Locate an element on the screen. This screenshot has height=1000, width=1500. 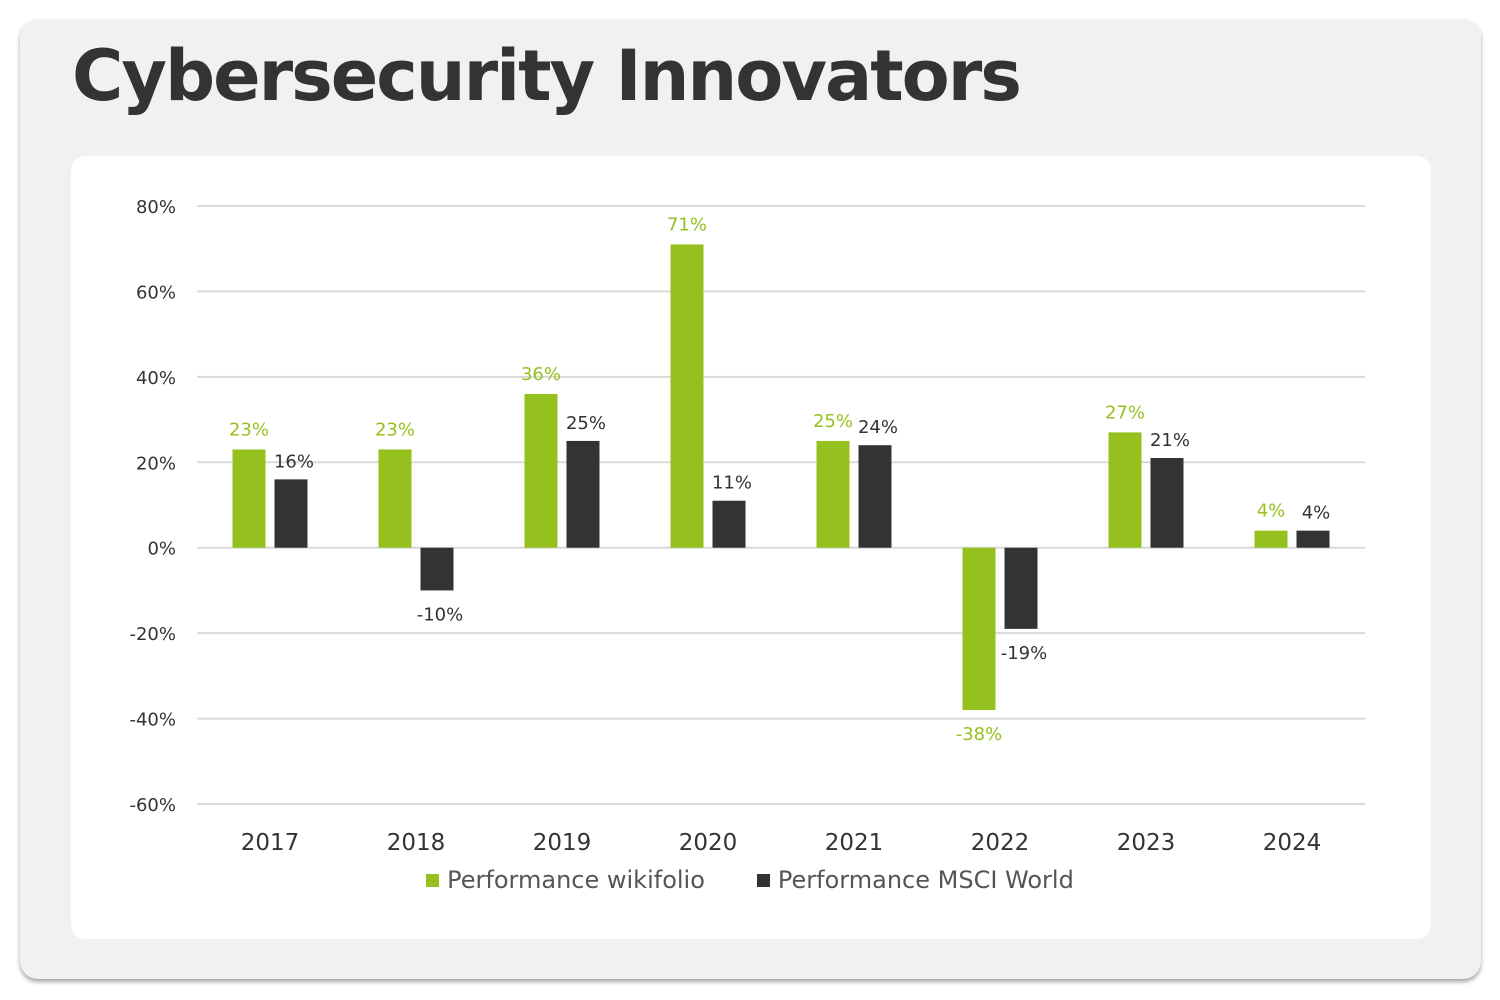
legend-item-msci: Performance MSCI World is located at coordinates (915, 880).